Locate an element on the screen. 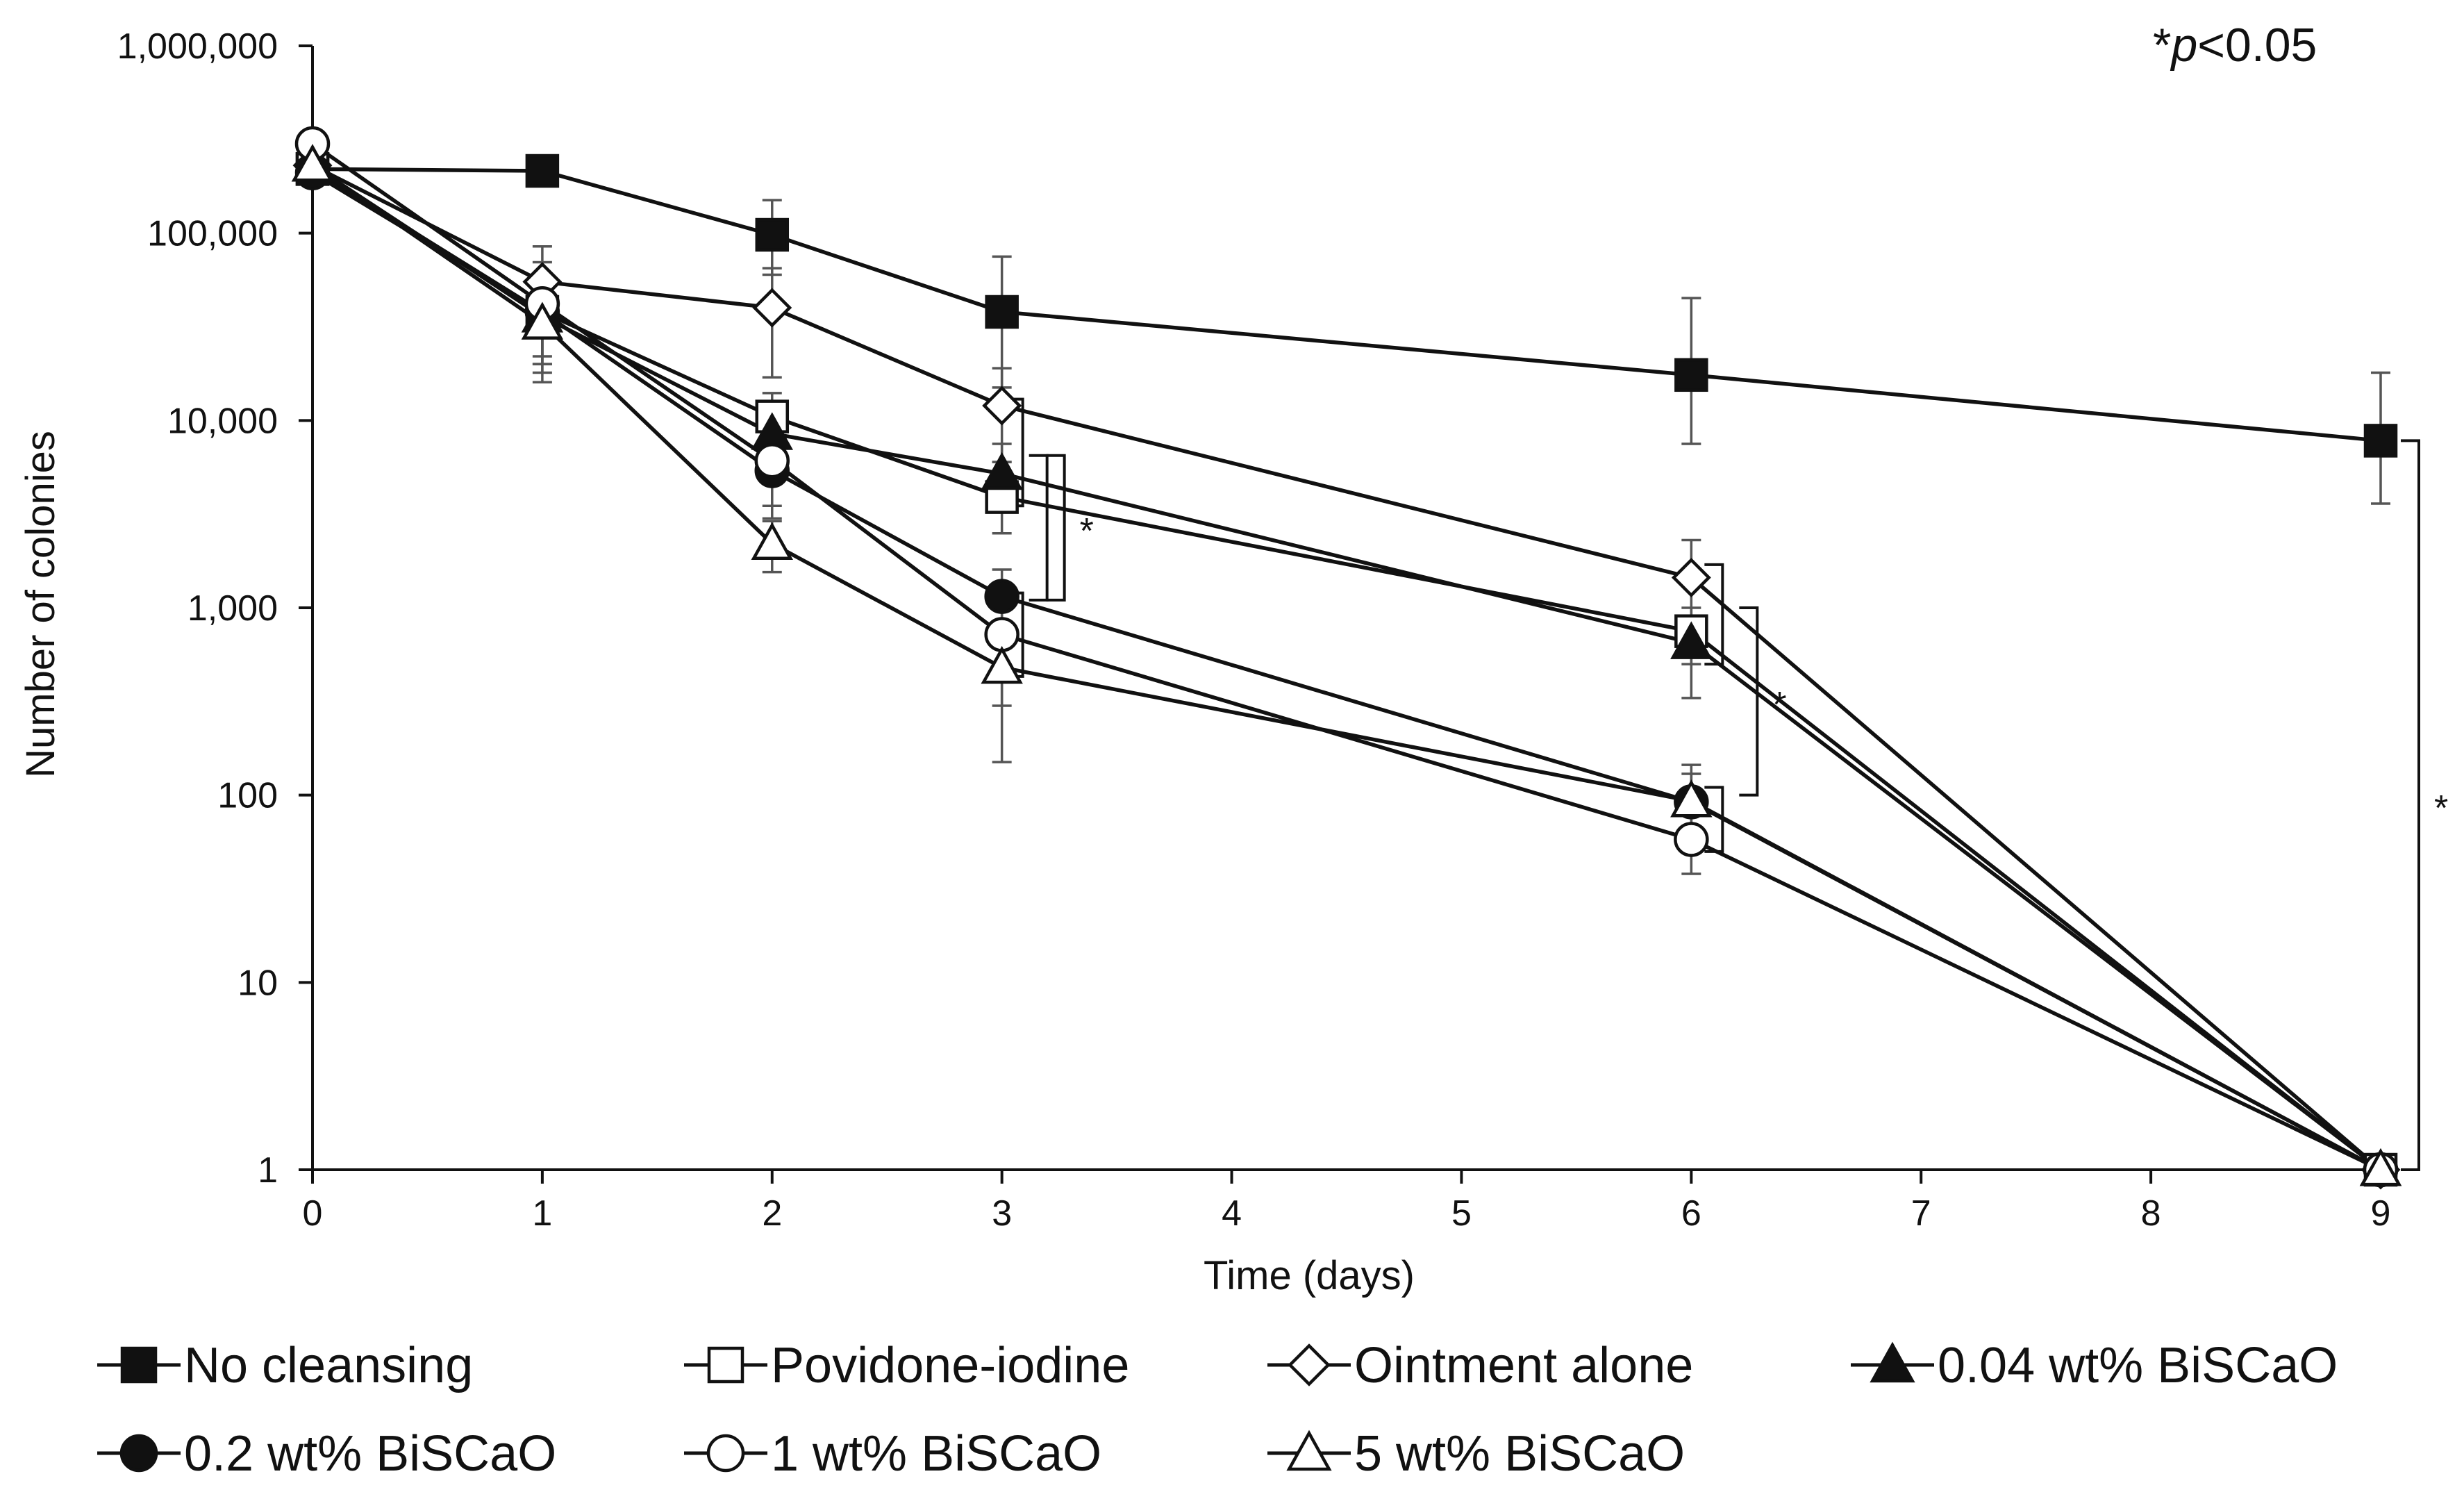 Image resolution: width=2464 pixels, height=1499 pixels. legend-label-1-wt-biscao: 1 wt% BiSCaO is located at coordinates (936, 1454).